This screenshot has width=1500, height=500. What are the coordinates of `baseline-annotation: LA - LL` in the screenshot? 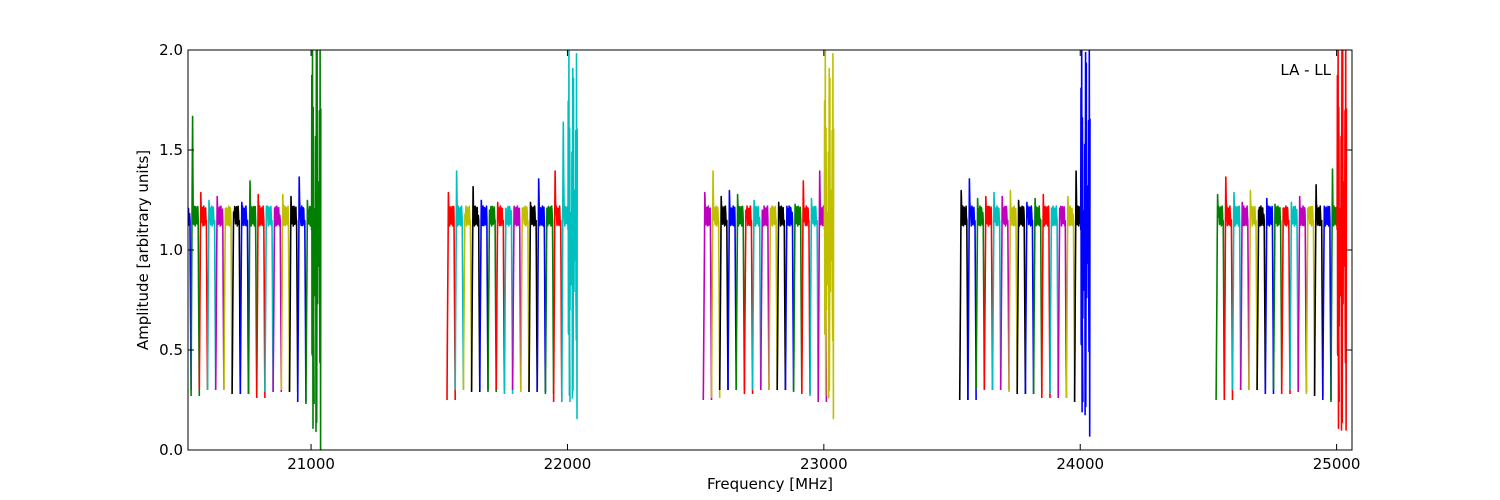 It's located at (1305, 70).